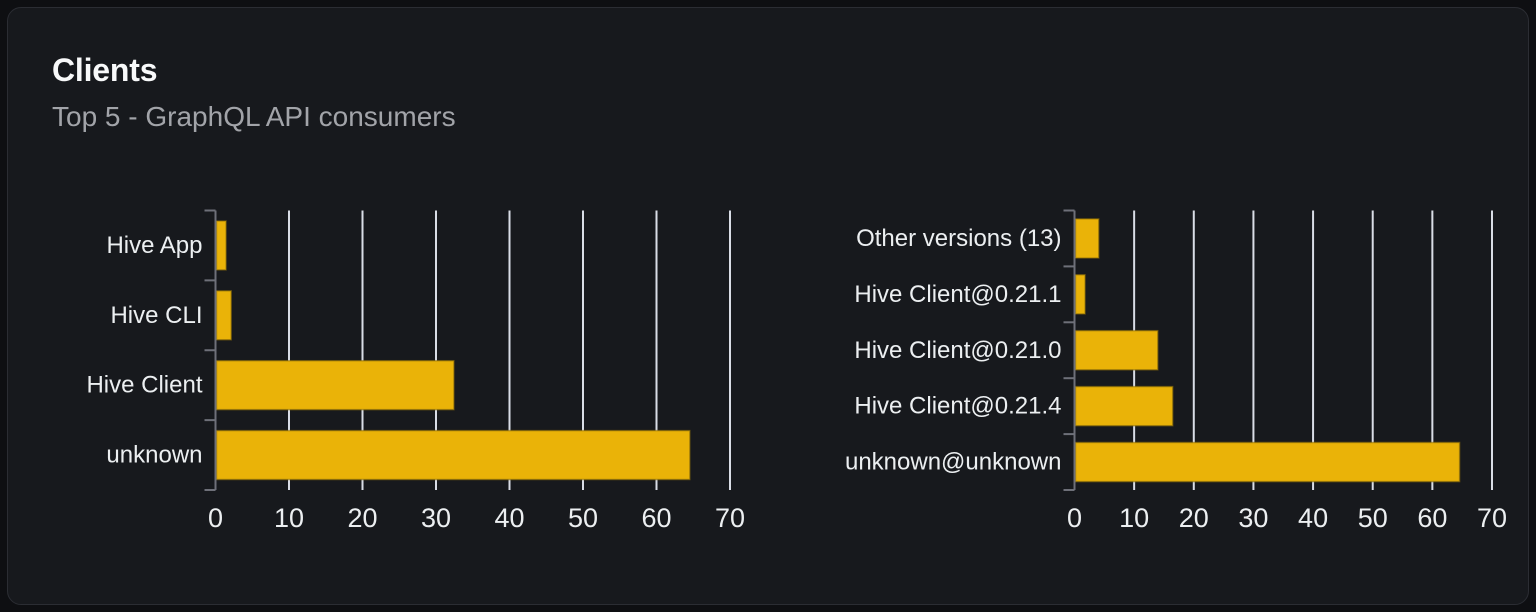  What do you see at coordinates (156, 315) in the screenshot?
I see `category-label: Hive CLI` at bounding box center [156, 315].